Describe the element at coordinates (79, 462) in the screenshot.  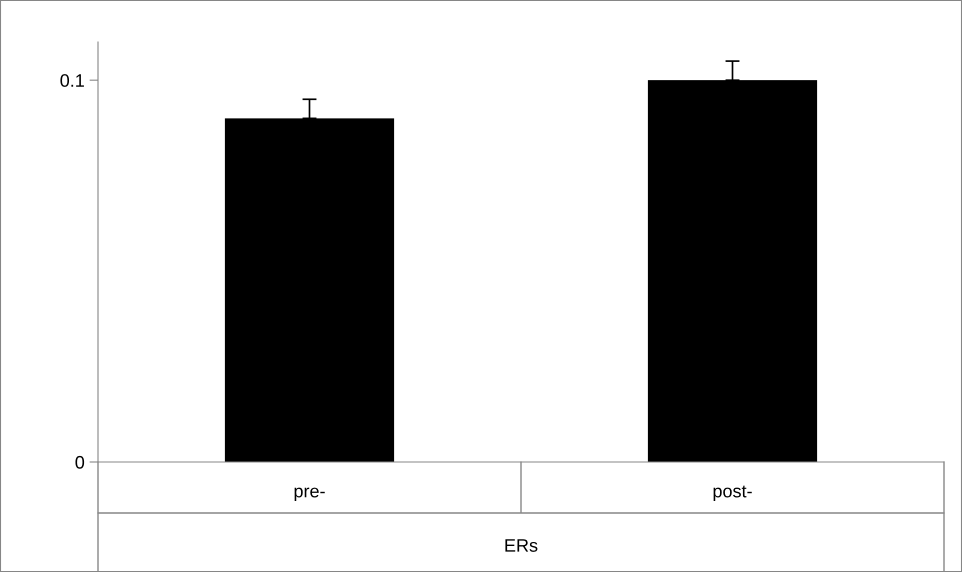
I see `y-tick-label: 0` at that location.